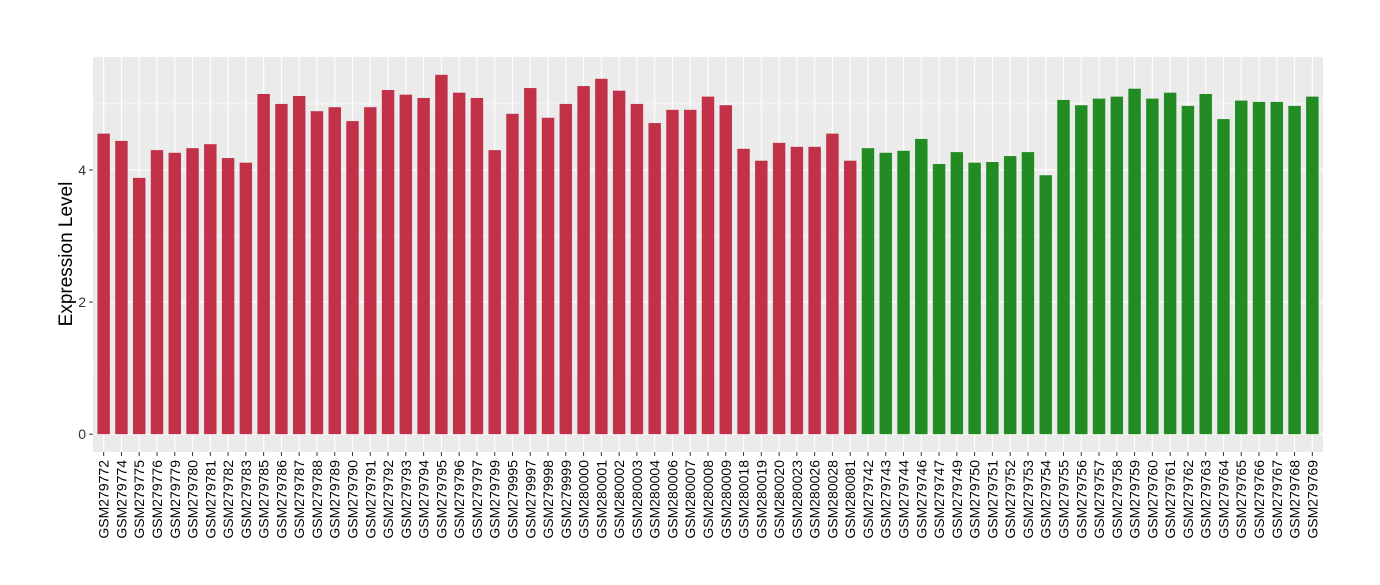 The height and width of the screenshot is (585, 1380). I want to click on bar-GSM279767, so click(1277, 268).